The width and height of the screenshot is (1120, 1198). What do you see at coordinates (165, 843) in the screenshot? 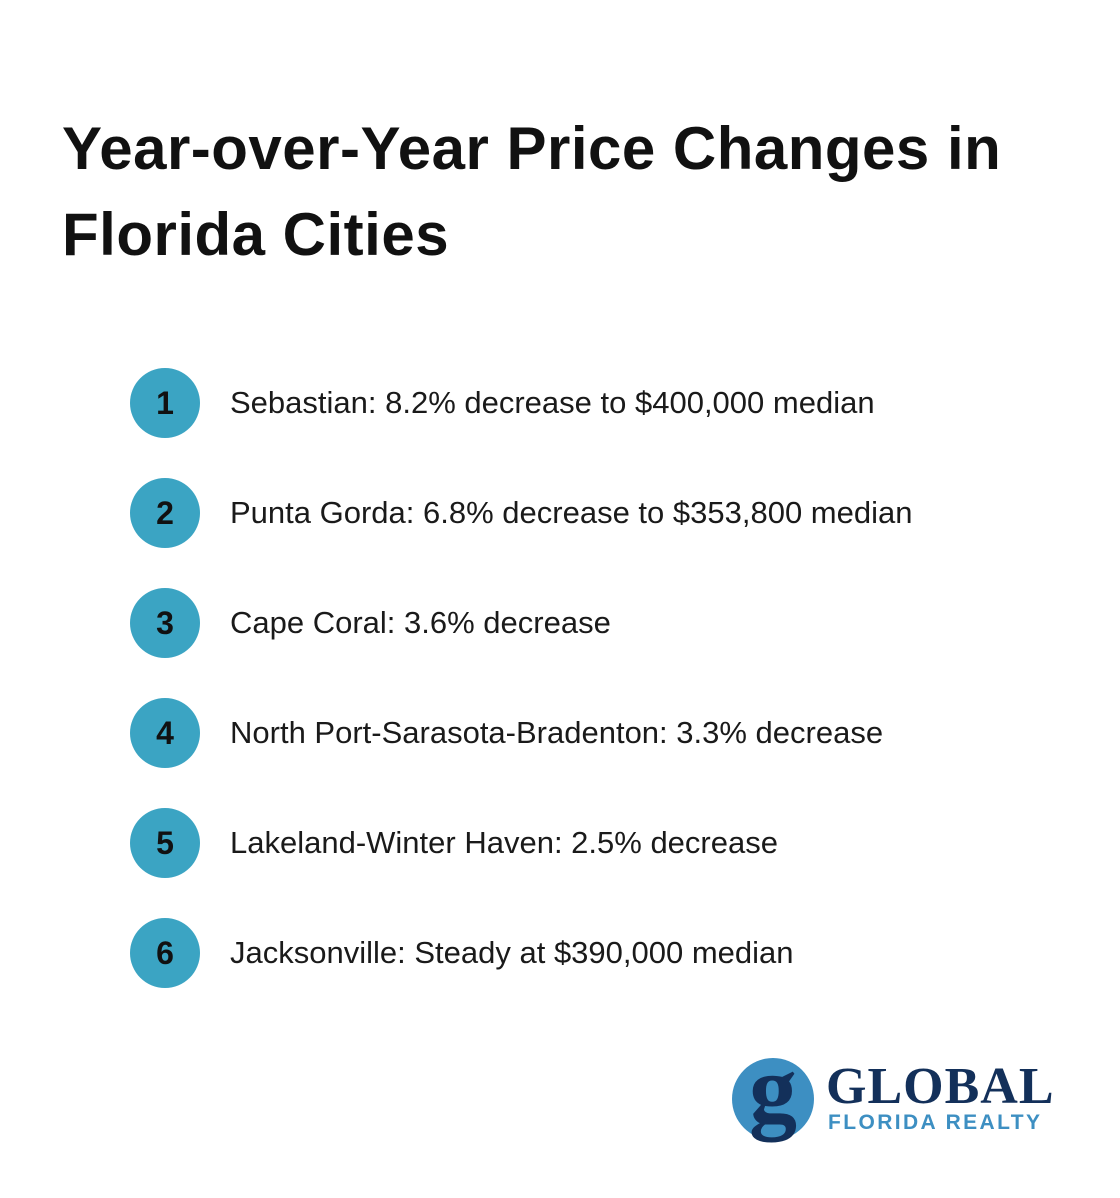
I see `item-number: 5` at bounding box center [165, 843].